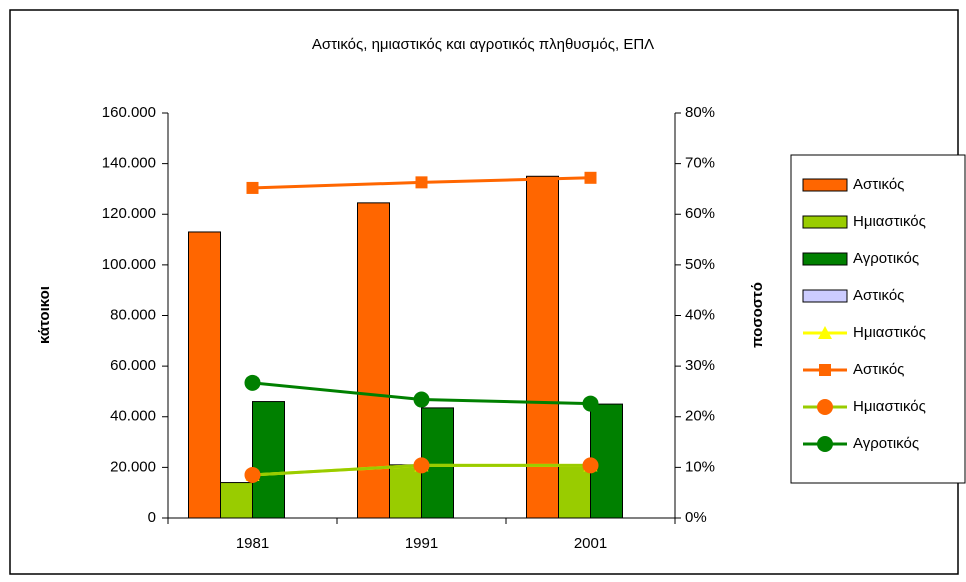 The height and width of the screenshot is (582, 966). Describe the element at coordinates (700, 264) in the screenshot. I see `y2-tick-label: 50%` at that location.